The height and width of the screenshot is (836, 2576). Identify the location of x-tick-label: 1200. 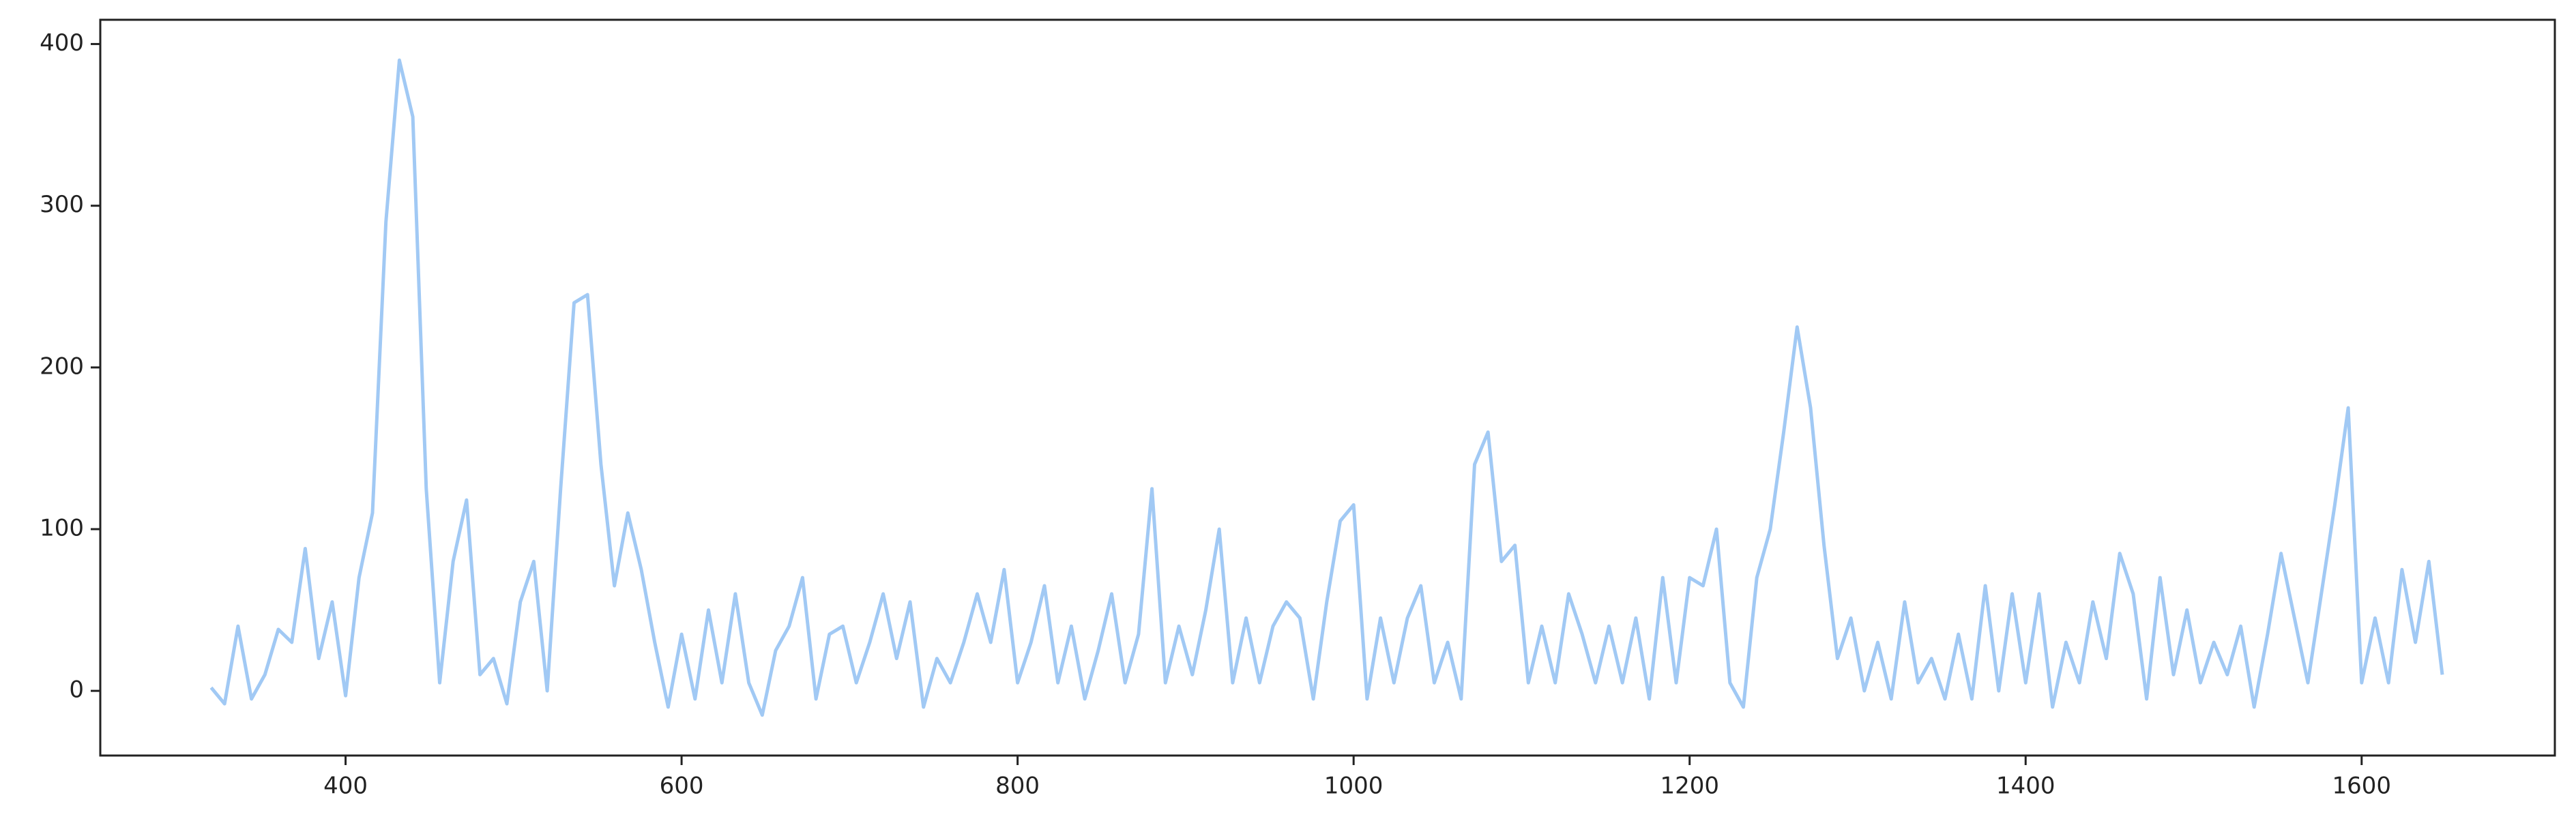
(1689, 786).